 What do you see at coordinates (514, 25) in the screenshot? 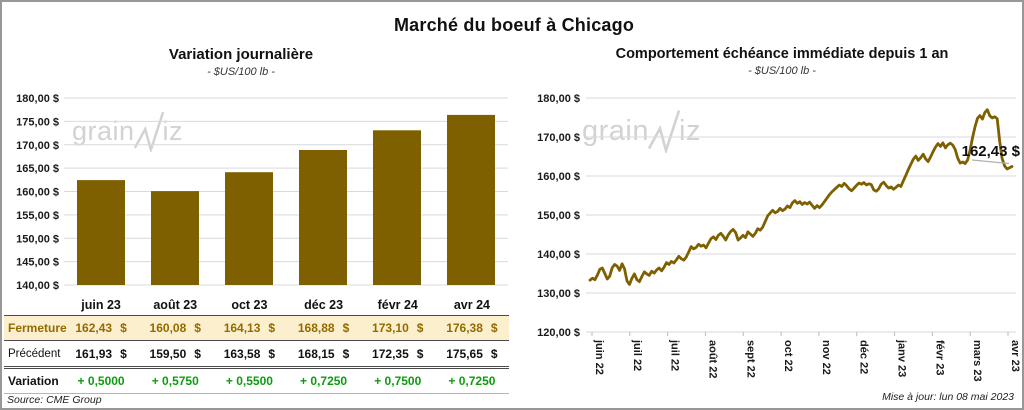
I see `page-title: Marché du boeuf à Chicago` at bounding box center [514, 25].